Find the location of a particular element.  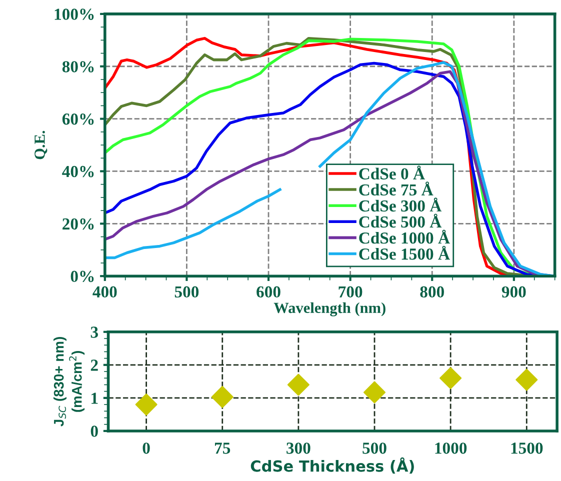

x-axis-title: CdSe Thickness (Å) is located at coordinates (332, 465).